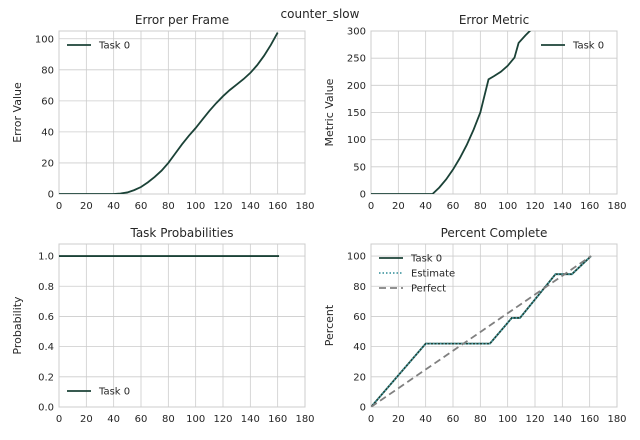 The height and width of the screenshot is (440, 640). What do you see at coordinates (46, 347) in the screenshot?
I see `y-tick-label: 0.4` at bounding box center [46, 347].